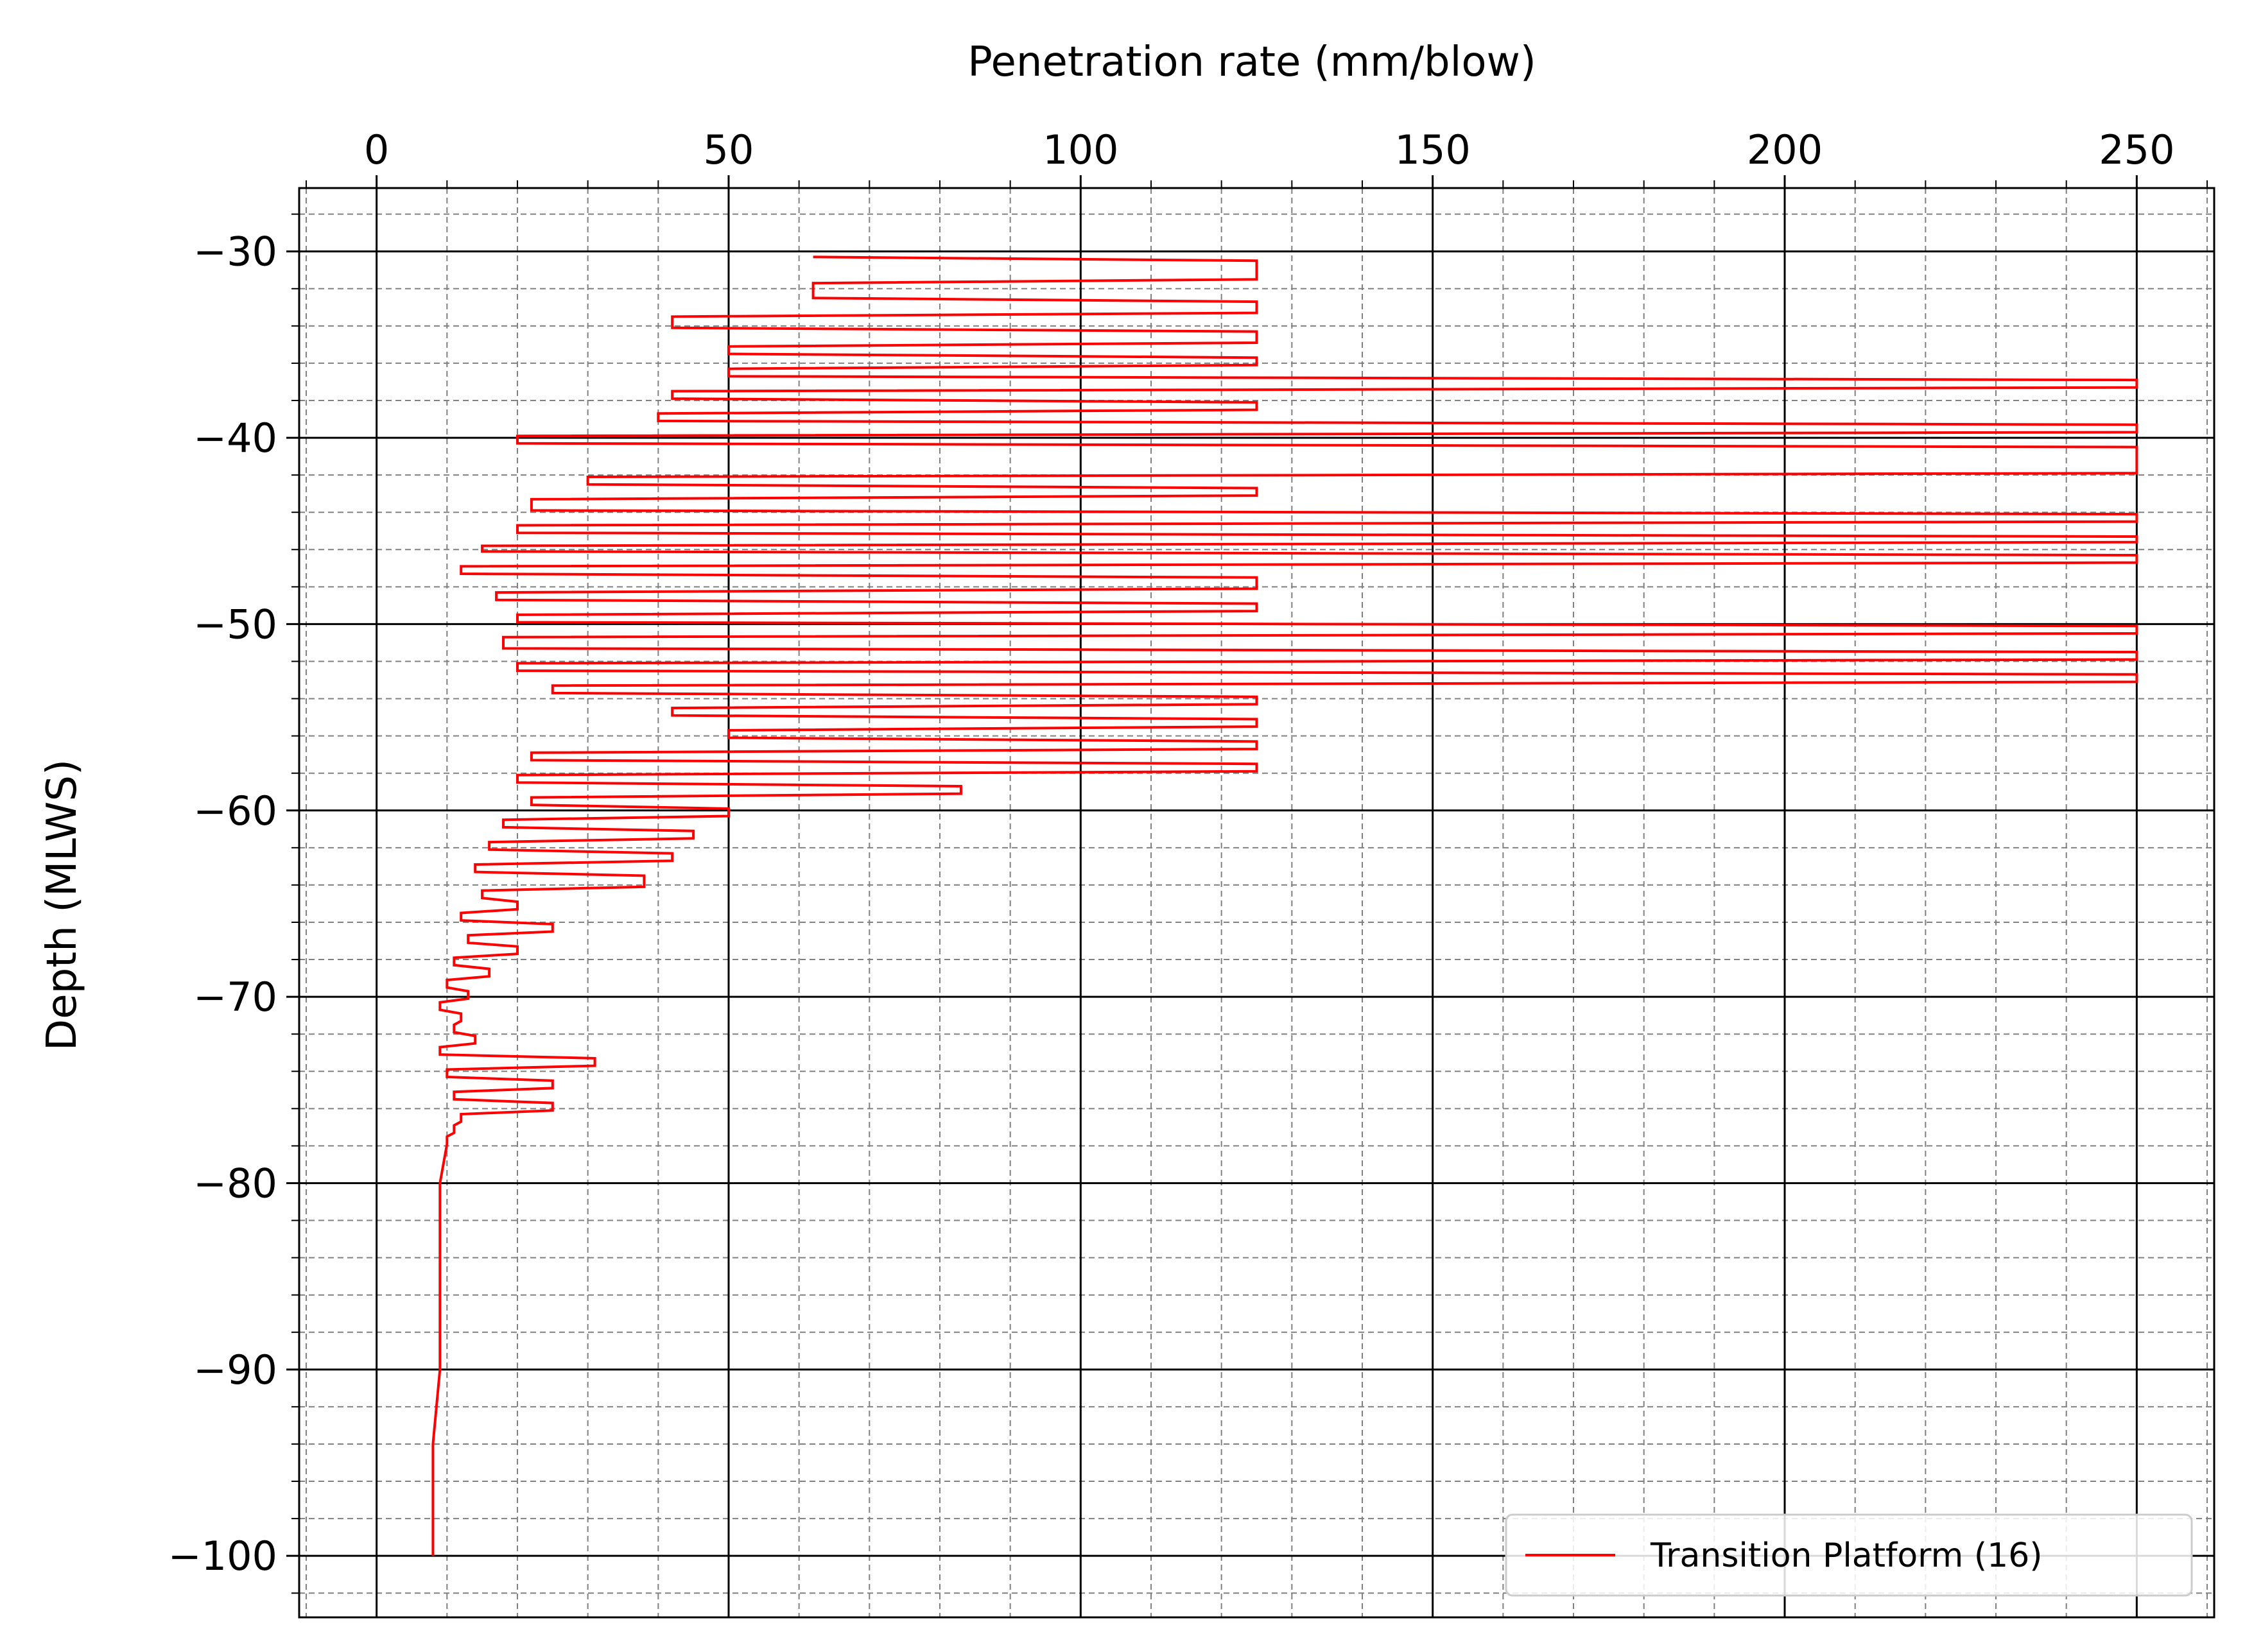 The image size is (2245, 1652). I want to click on legend: Transition Platform (16), so click(1849, 1555).